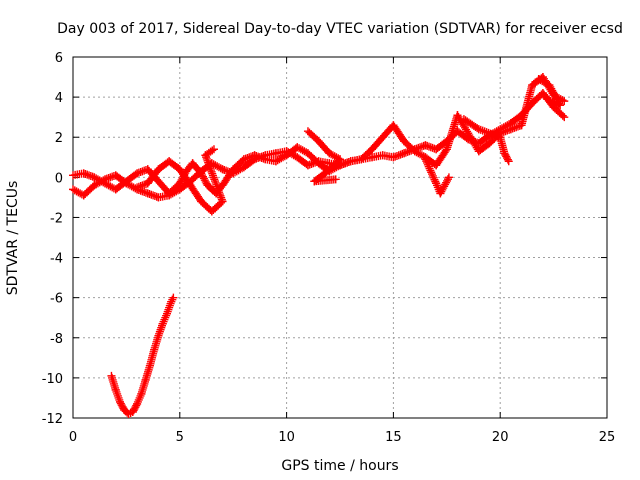 This screenshot has height=480, width=640. Describe the element at coordinates (607, 437) in the screenshot. I see `x-tick-label: 25` at that location.